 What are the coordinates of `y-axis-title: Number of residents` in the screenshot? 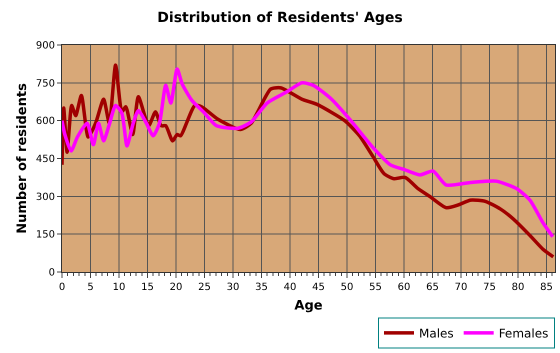 It's located at (22, 158).